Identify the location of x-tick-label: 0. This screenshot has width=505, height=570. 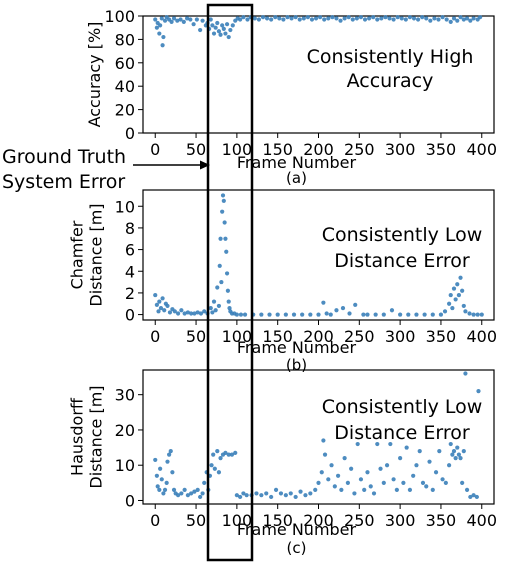
(155, 520).